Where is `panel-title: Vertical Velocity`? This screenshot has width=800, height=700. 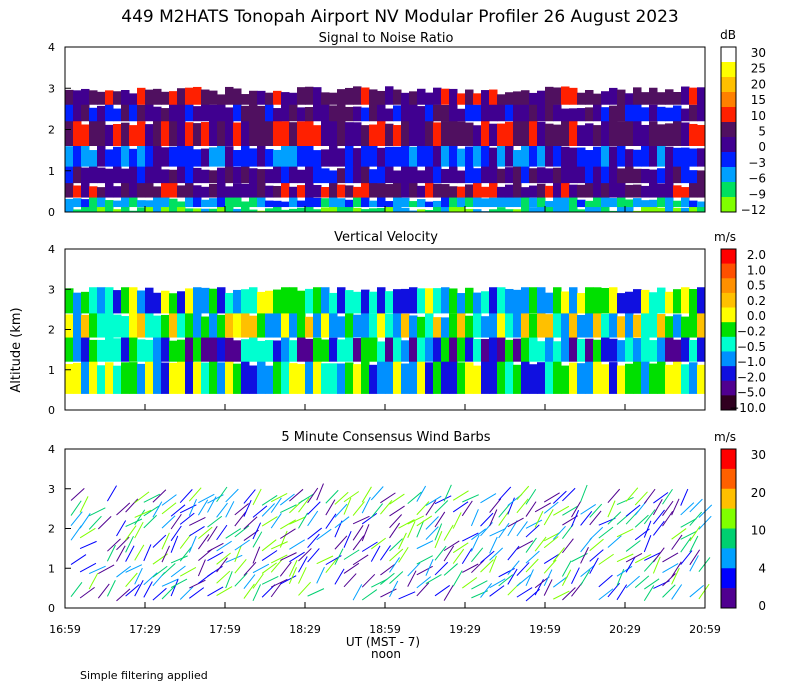 panel-title: Vertical Velocity is located at coordinates (386, 237).